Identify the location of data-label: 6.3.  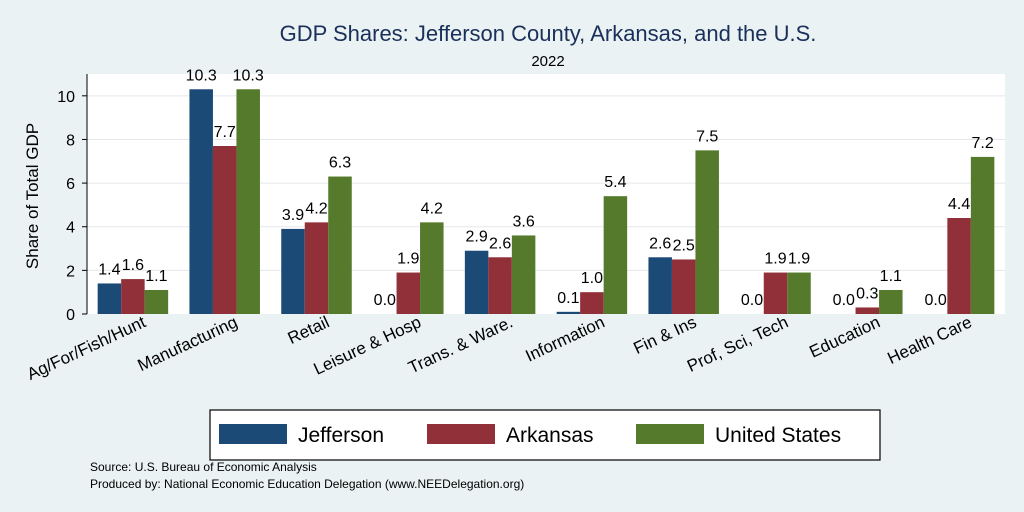
(340, 163).